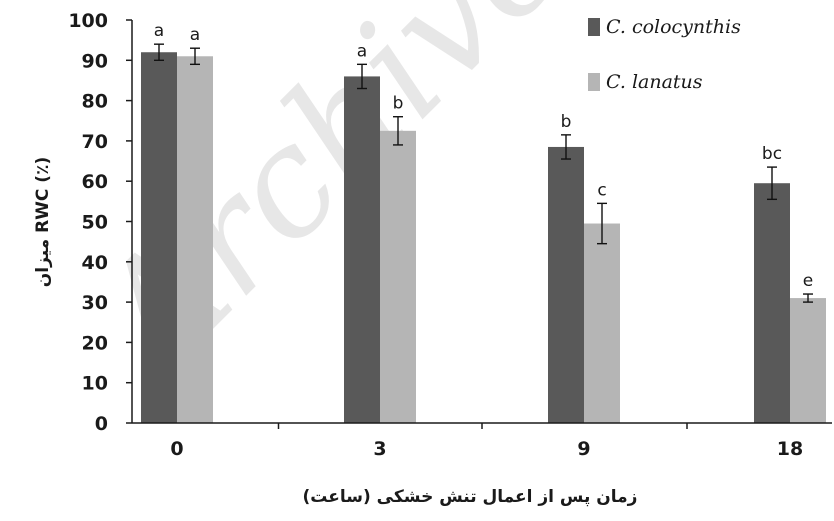 Image resolution: width=834 pixels, height=521 pixels. I want to click on significance-letter: bc, so click(772, 154).